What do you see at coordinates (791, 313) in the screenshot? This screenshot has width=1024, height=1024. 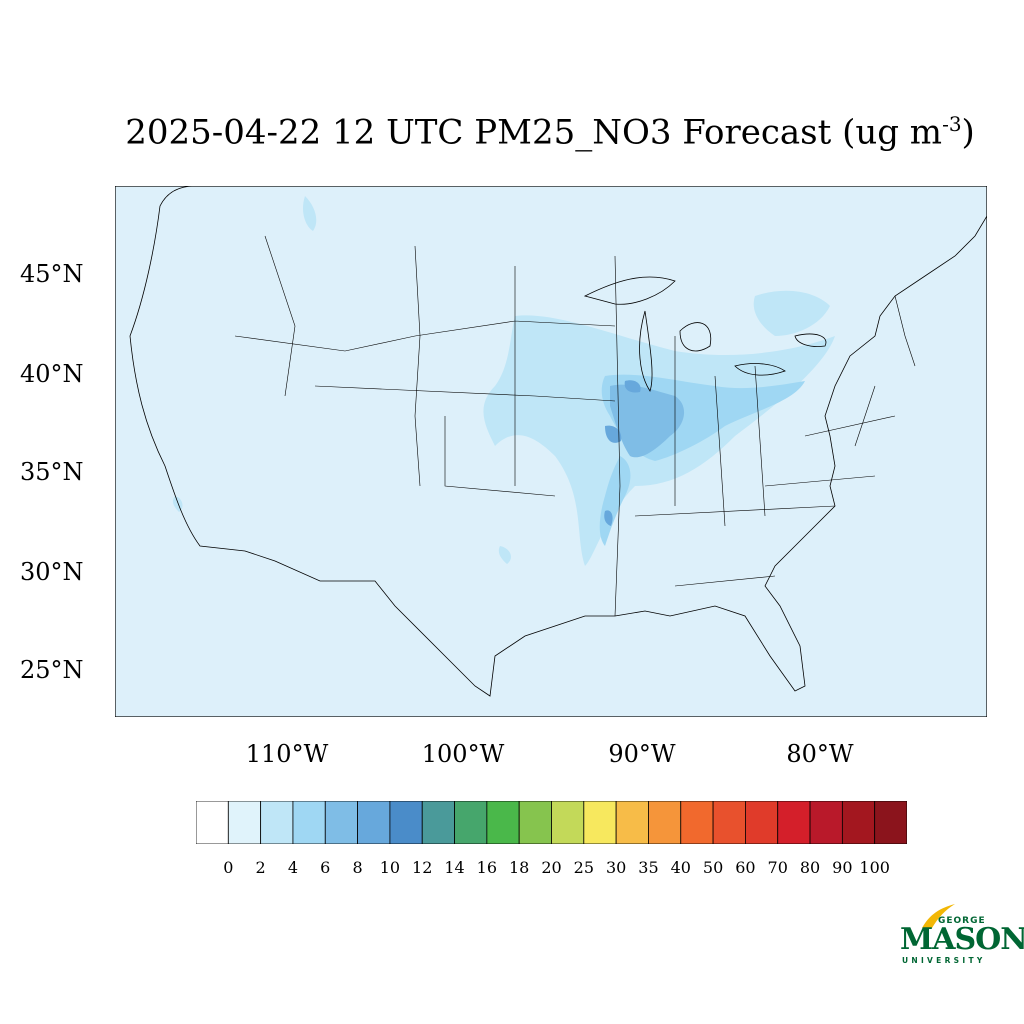 I see `plume-northeast-light` at bounding box center [791, 313].